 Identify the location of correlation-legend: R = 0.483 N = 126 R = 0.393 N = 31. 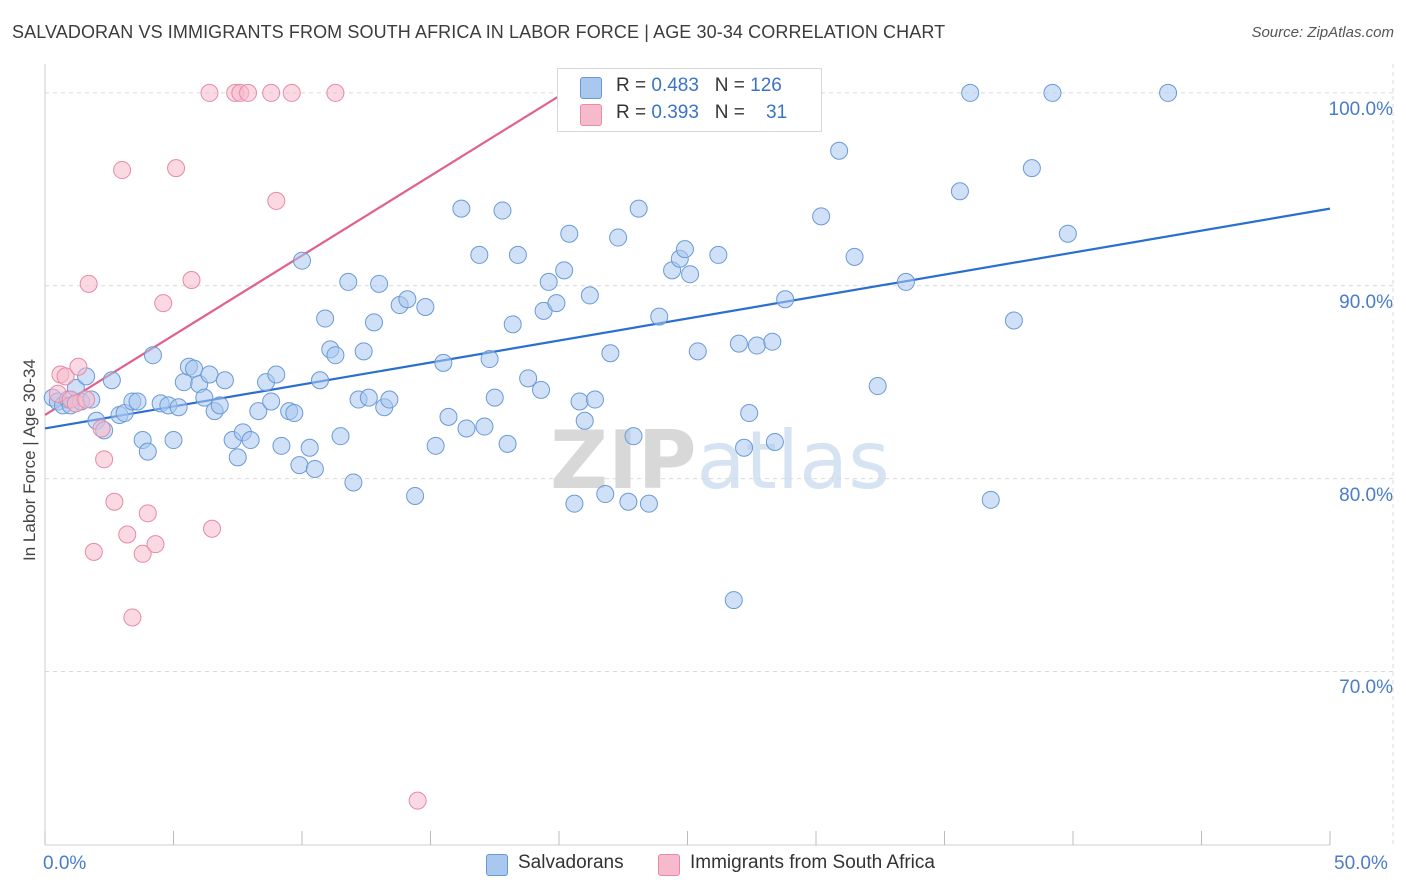
(689, 100).